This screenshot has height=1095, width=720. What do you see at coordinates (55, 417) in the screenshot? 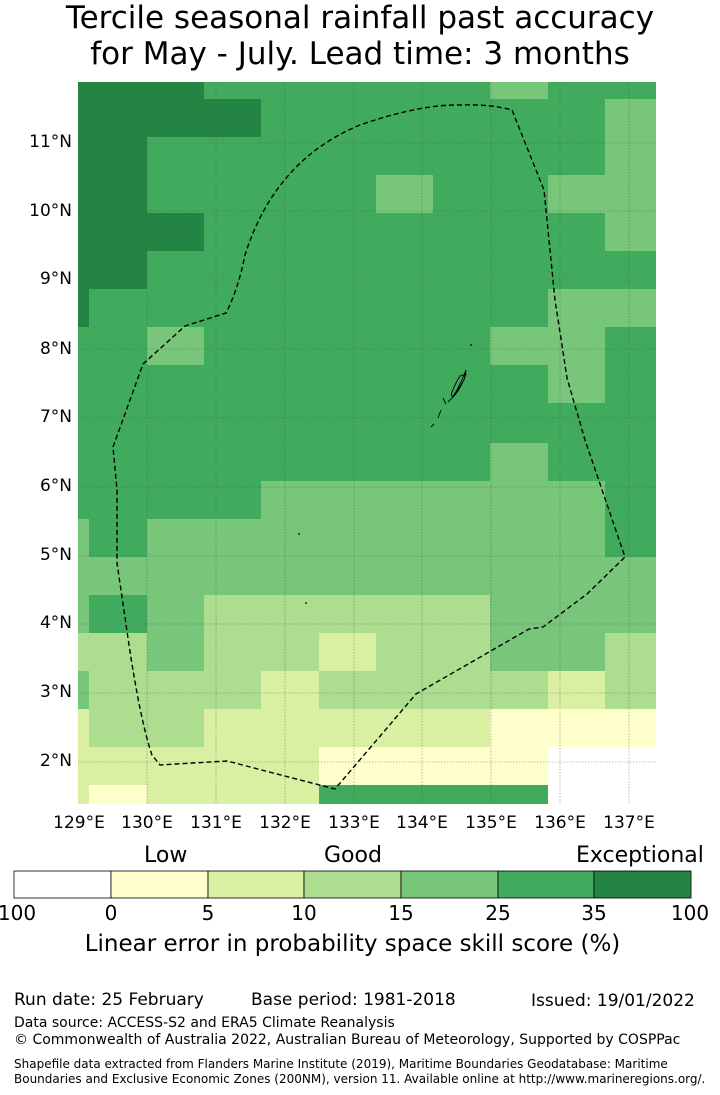
I see `lat-label: 7°N` at bounding box center [55, 417].